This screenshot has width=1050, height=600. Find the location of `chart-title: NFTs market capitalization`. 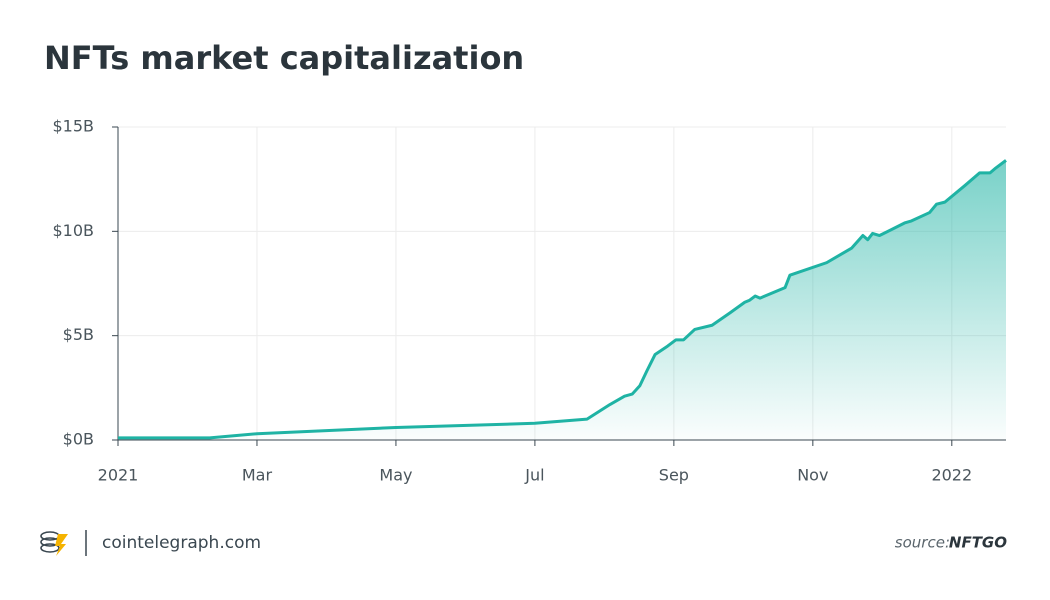

chart-title: NFTs market capitalization is located at coordinates (284, 58).